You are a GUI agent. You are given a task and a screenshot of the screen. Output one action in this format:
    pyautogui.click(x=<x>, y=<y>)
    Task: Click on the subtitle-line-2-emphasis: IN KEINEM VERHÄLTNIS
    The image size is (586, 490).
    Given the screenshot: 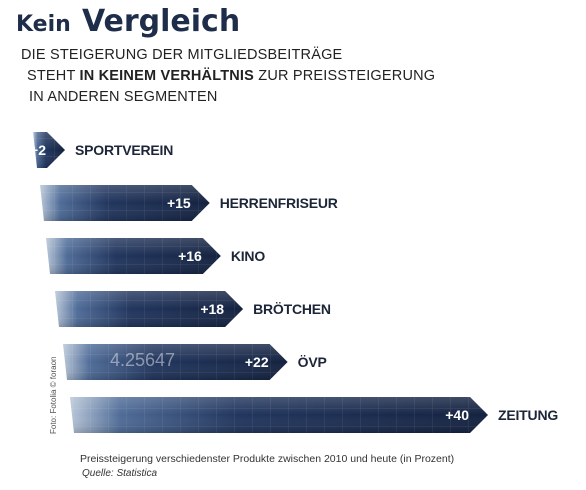 What is the action you would take?
    pyautogui.click(x=167, y=76)
    